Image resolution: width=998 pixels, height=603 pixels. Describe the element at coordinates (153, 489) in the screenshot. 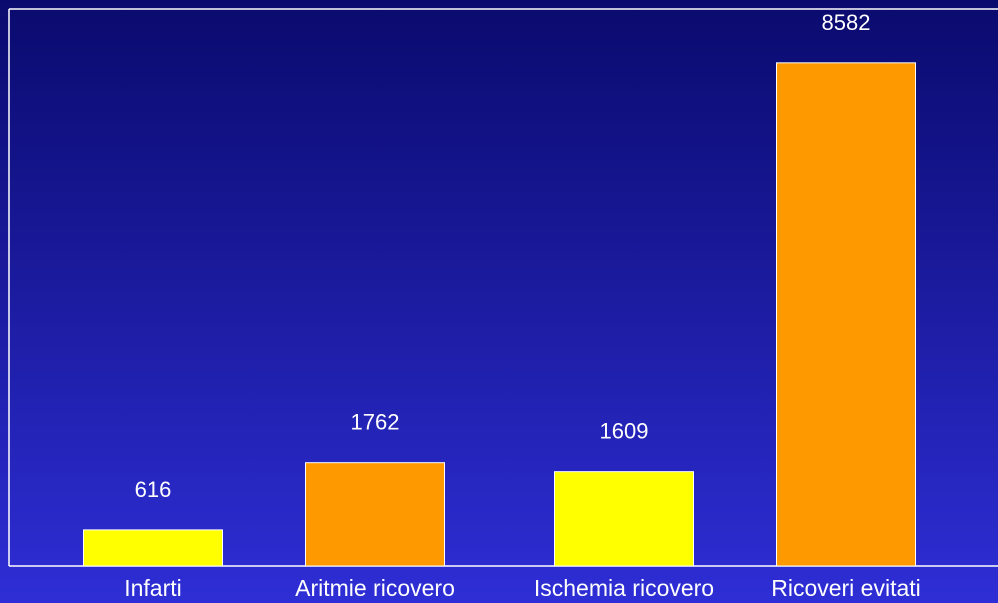

I see `data-label-0: 616` at that location.